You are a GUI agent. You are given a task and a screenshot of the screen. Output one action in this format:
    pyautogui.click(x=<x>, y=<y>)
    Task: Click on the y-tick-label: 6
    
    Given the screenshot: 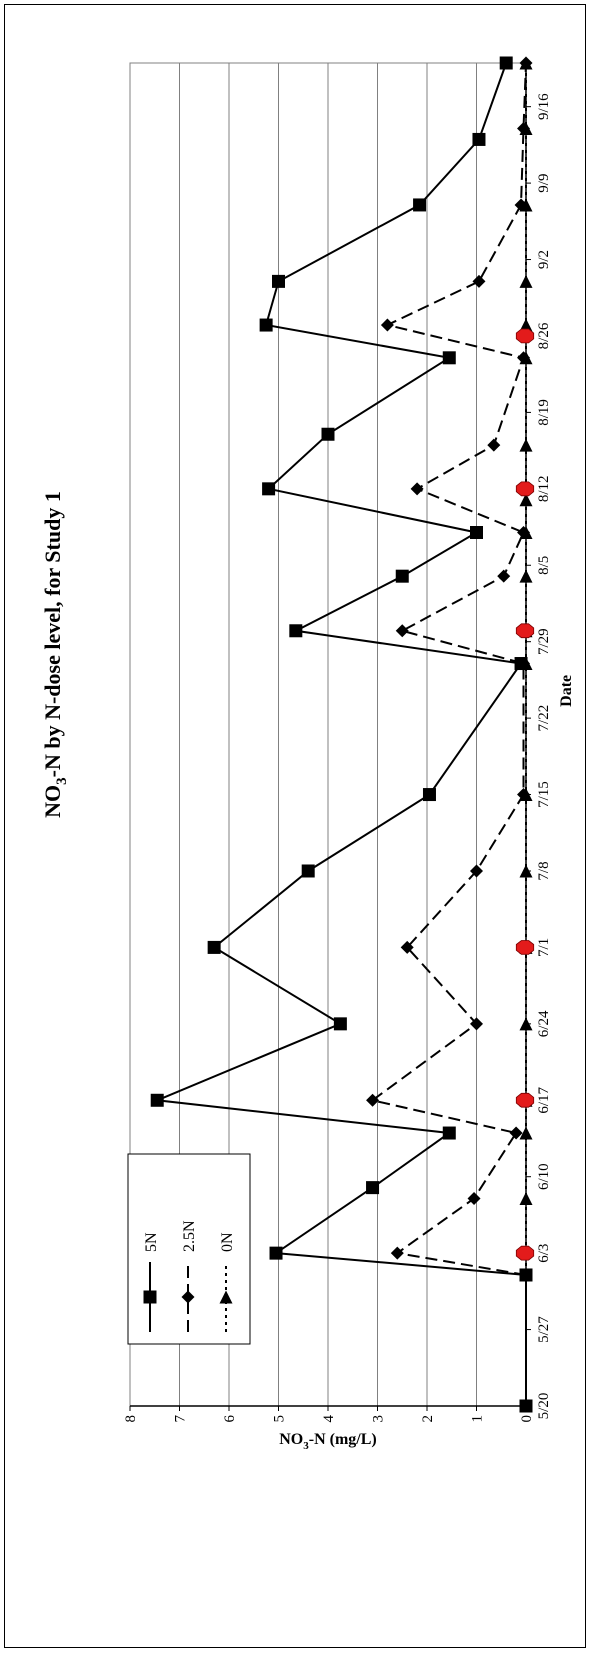 What is the action you would take?
    pyautogui.click(x=230, y=1419)
    